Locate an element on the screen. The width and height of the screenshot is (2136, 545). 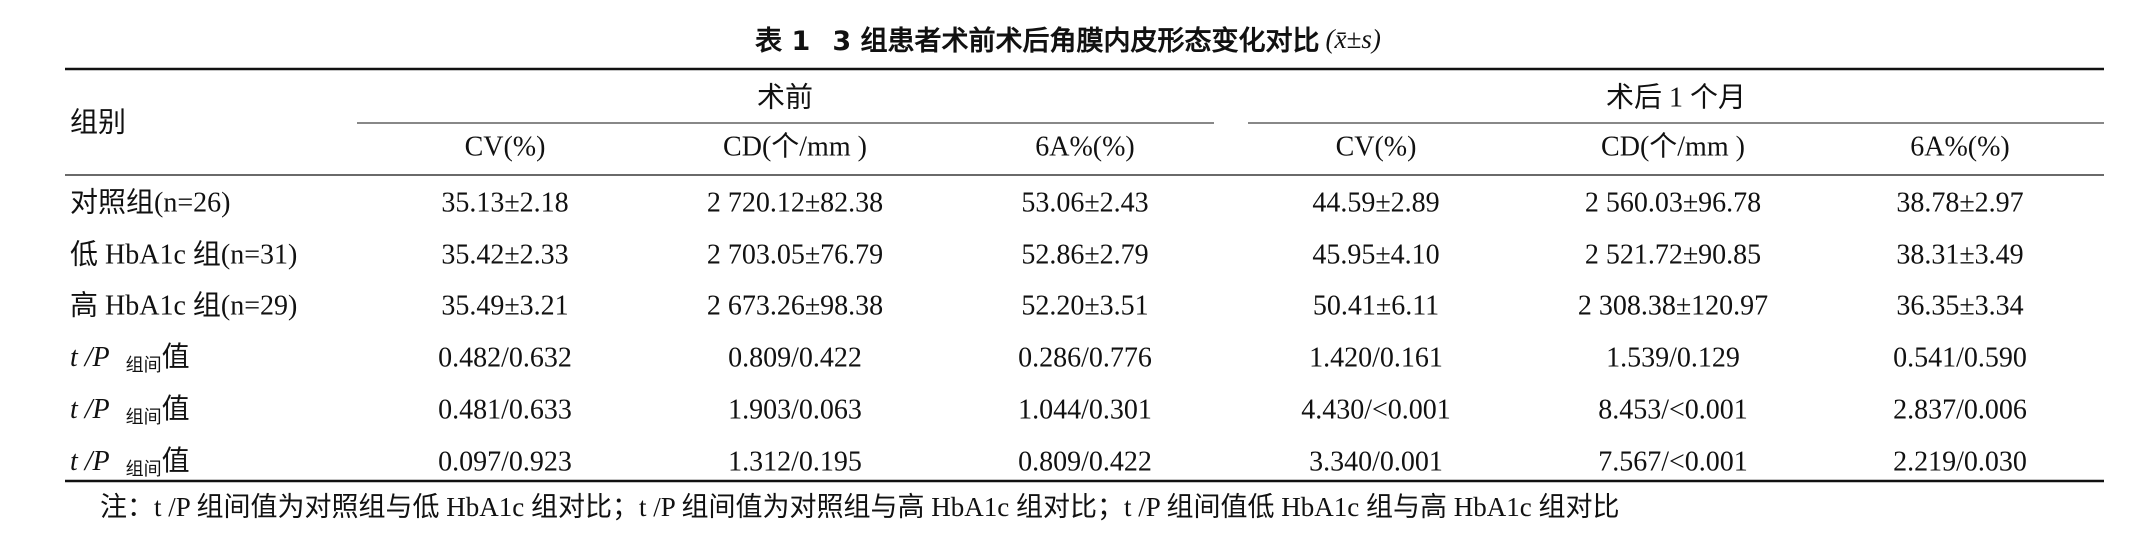
cell: 2 703.05±76.79 is located at coordinates (795, 254).